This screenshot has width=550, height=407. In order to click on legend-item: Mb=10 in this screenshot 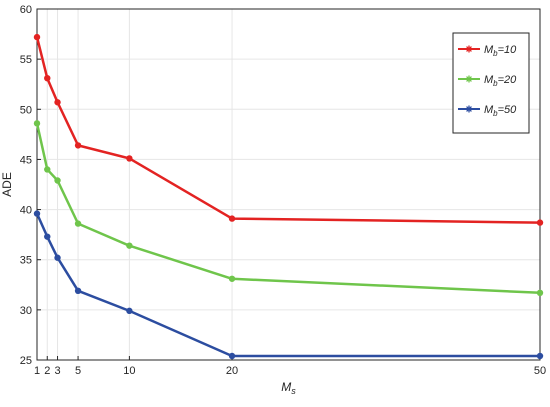, I will do `click(487, 51)`.